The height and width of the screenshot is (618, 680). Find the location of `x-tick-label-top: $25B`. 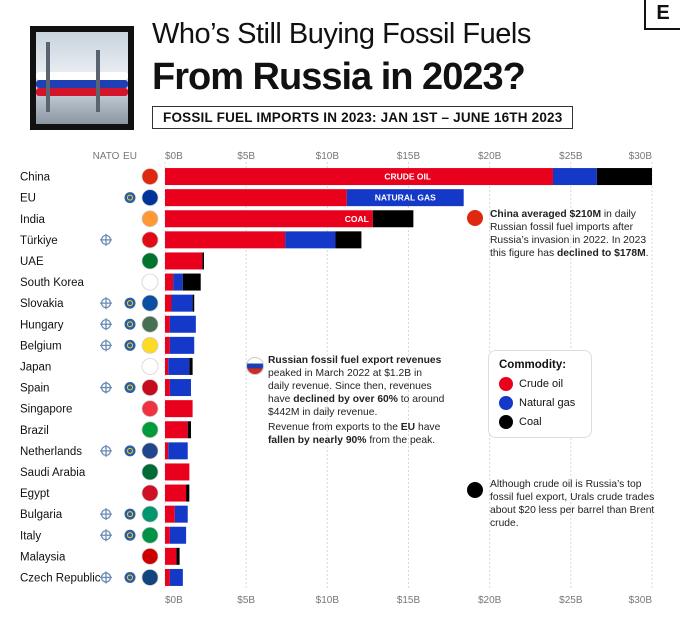

x-tick-label-top: $25B is located at coordinates (571, 156).